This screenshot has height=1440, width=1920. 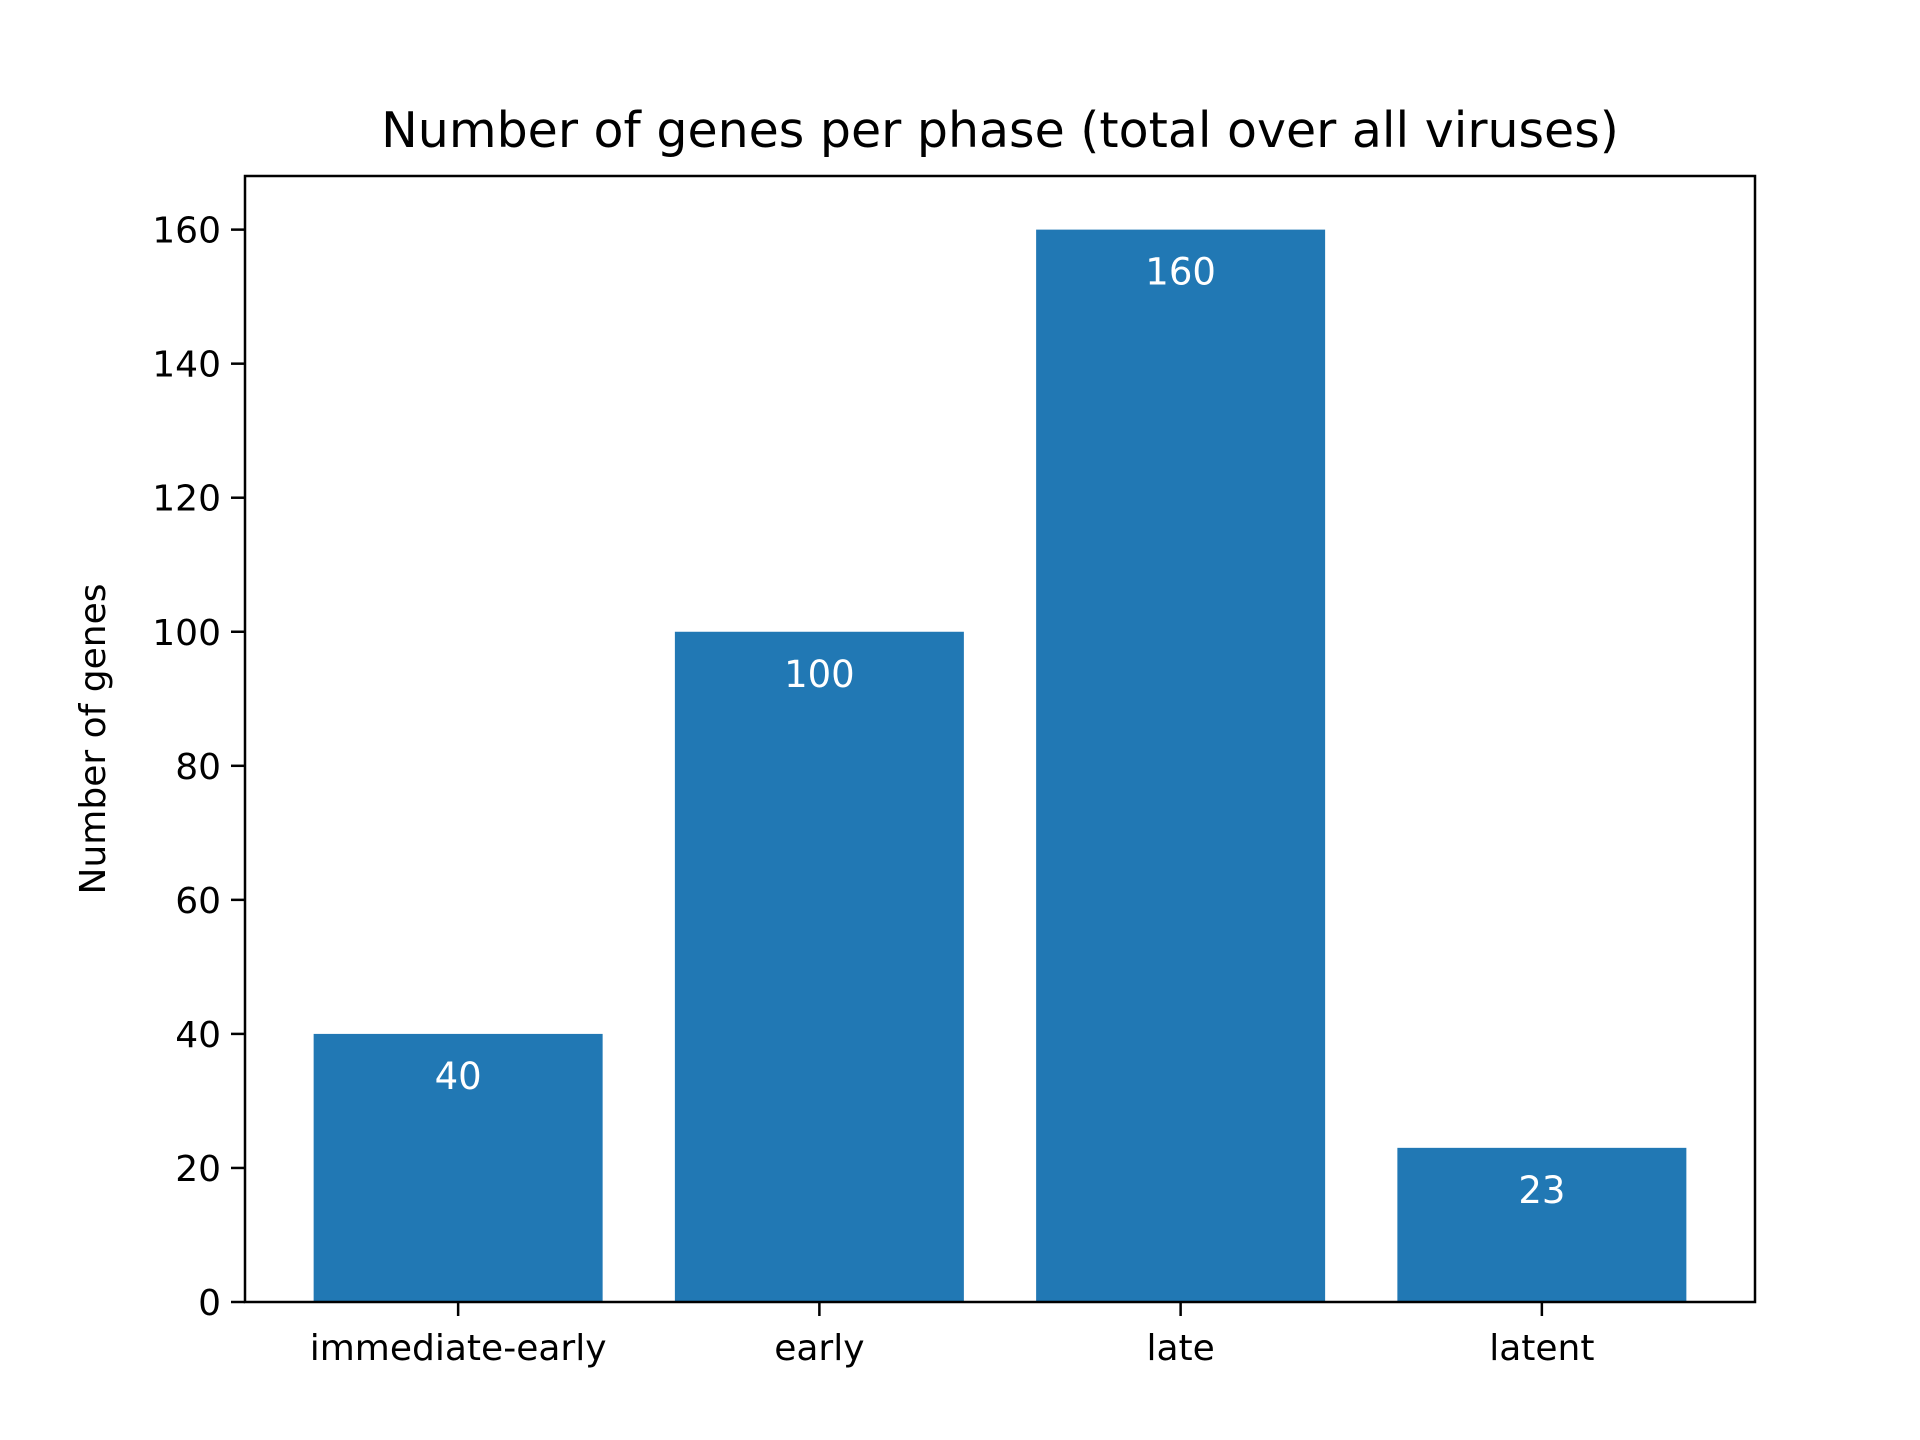 I want to click on bar-value-label: 100, so click(x=819, y=674).